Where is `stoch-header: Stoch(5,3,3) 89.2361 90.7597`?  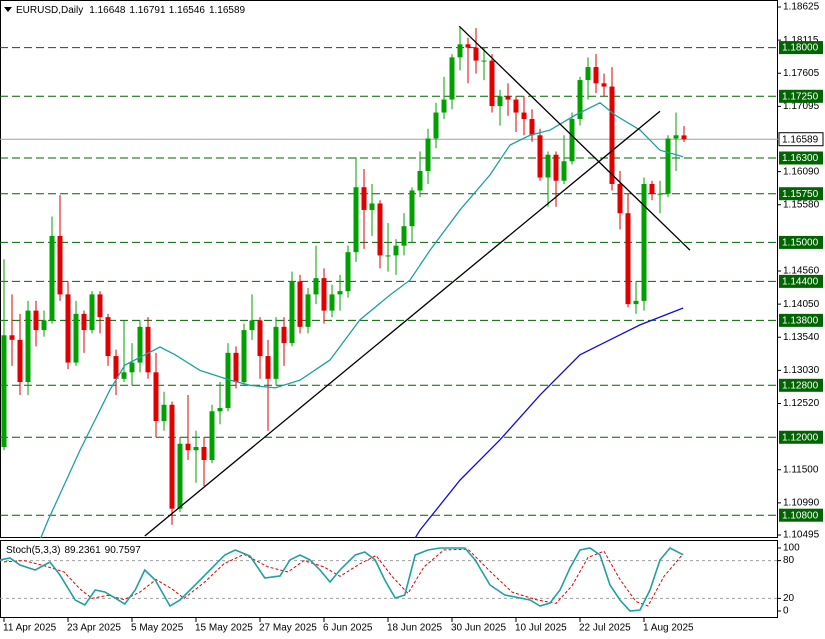 stoch-header: Stoch(5,3,3) 89.2361 90.7597 is located at coordinates (73, 550).